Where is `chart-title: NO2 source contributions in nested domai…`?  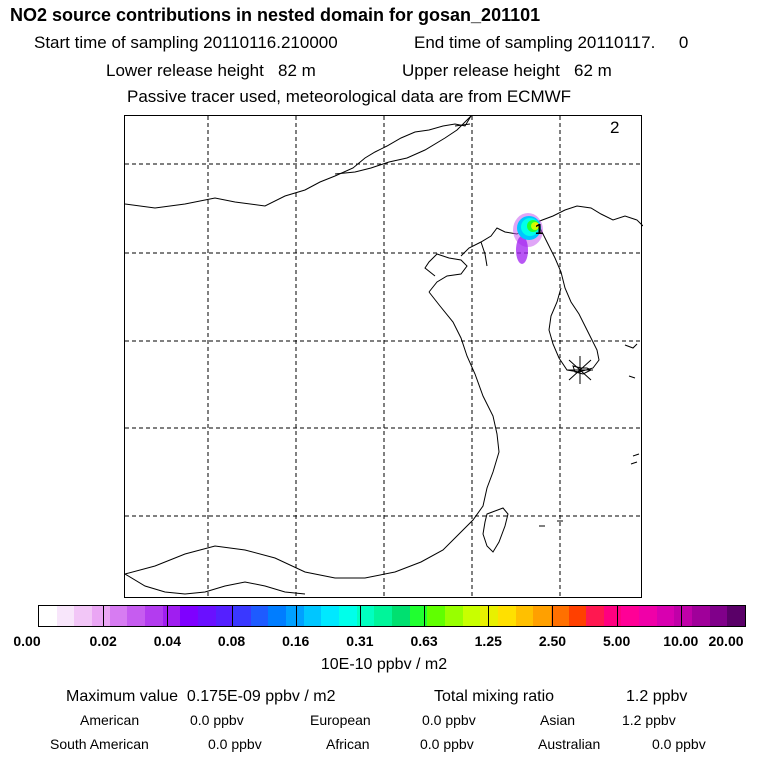 chart-title: NO2 source contributions in nested domai… is located at coordinates (275, 15).